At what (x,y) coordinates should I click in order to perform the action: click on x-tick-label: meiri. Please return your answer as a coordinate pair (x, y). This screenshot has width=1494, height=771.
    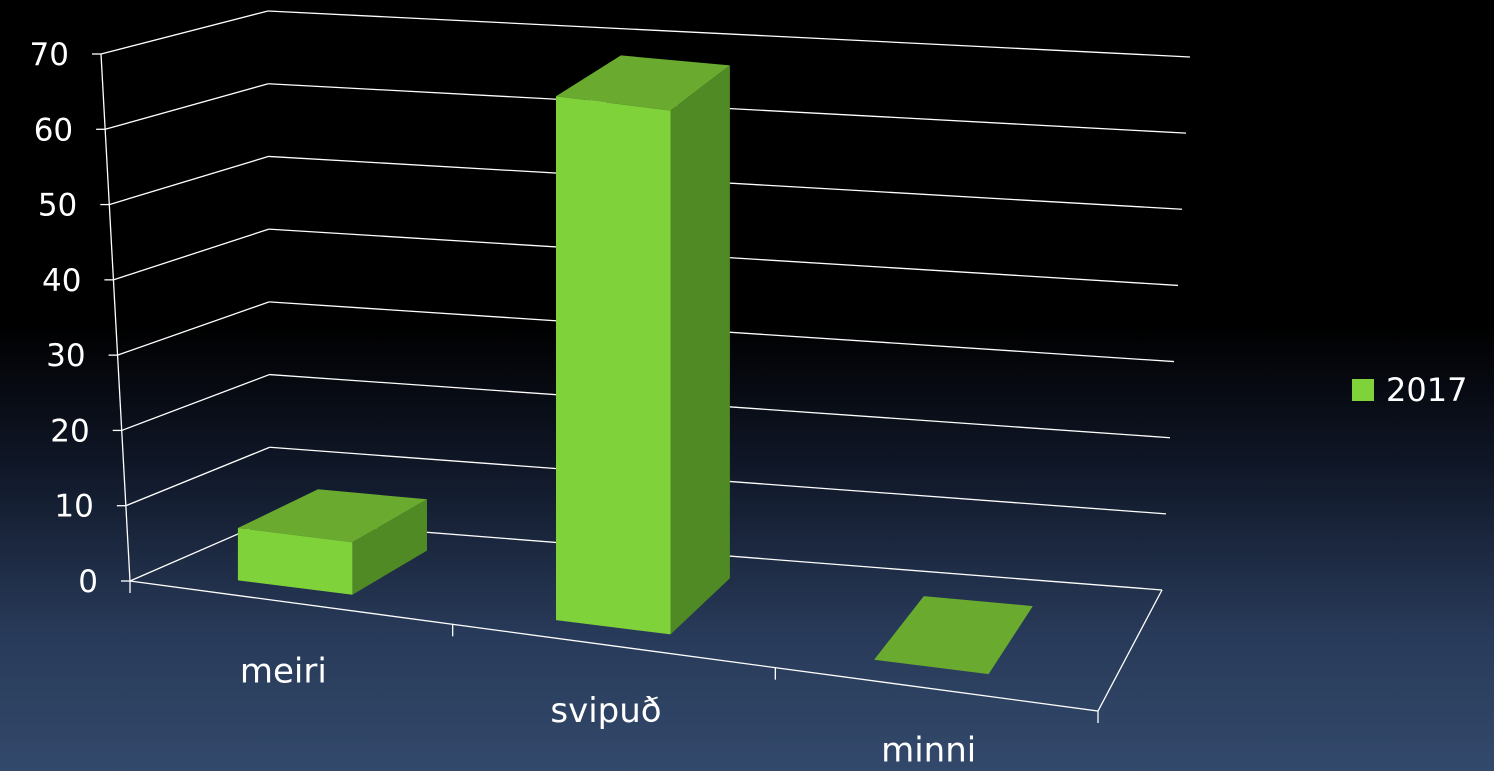
    Looking at the image, I should click on (283, 672).